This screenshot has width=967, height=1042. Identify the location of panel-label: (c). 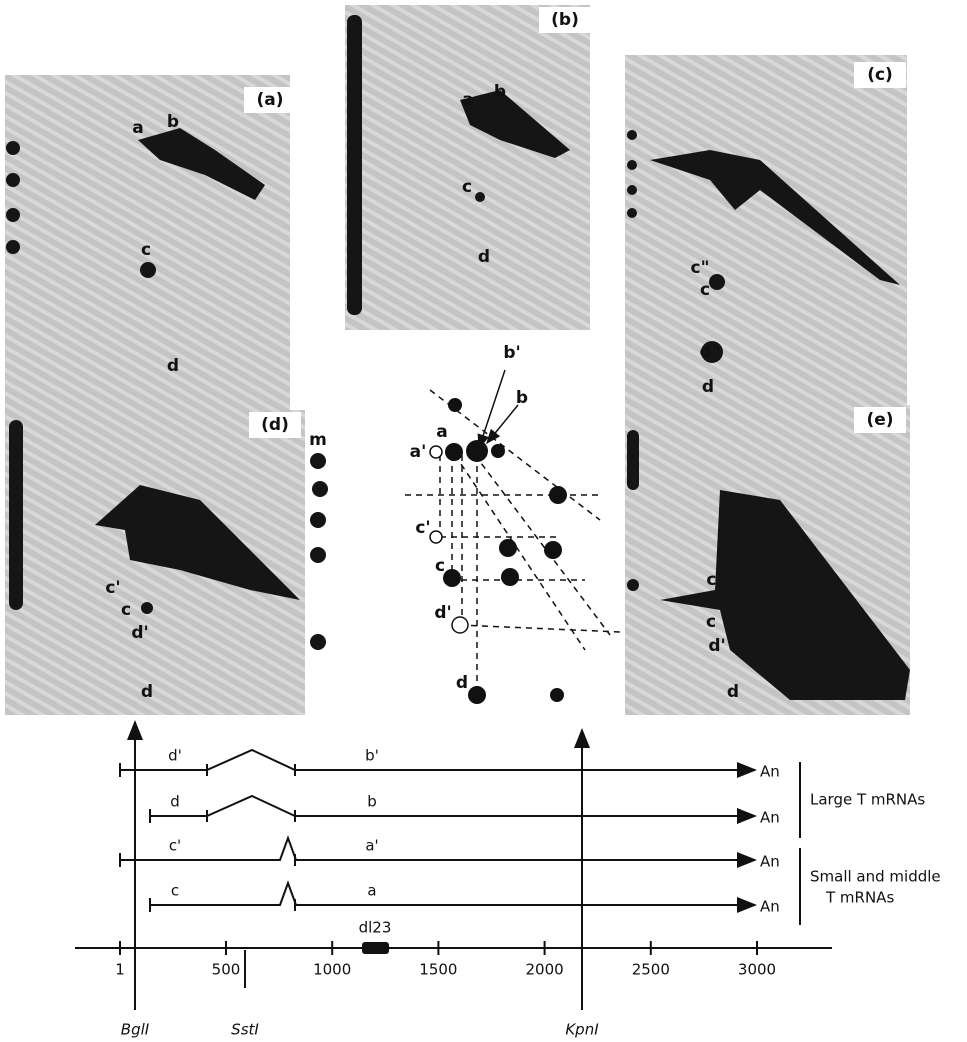
(880, 75).